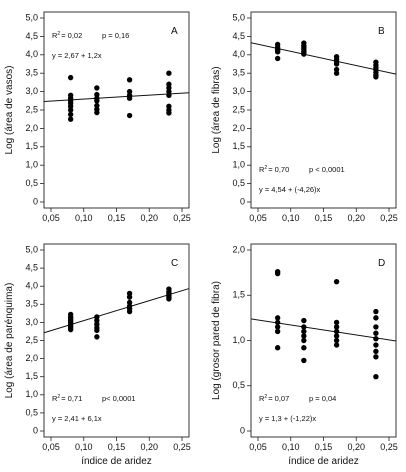 The image size is (406, 472). What do you see at coordinates (381, 31) in the screenshot?
I see `panel-letter: B` at bounding box center [381, 31].